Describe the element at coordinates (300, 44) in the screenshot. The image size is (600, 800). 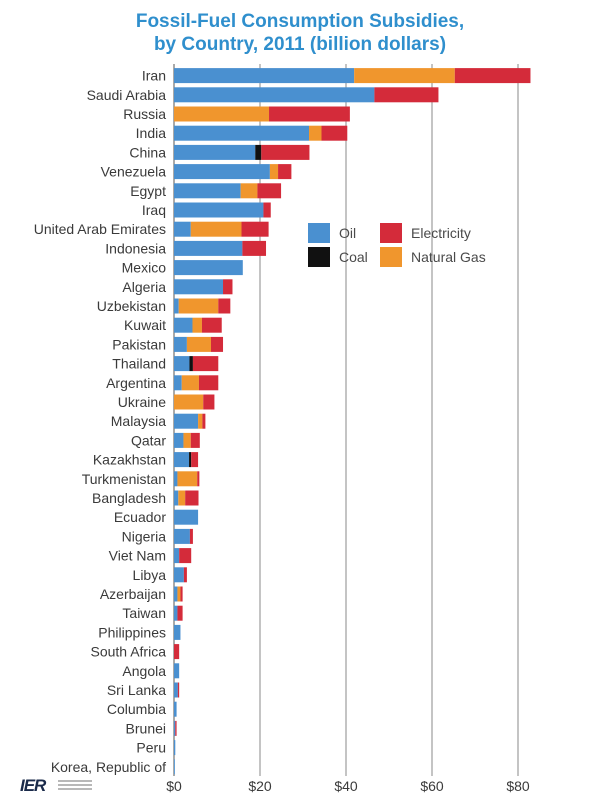
I see `chart-title-line-2: by Country, 2011 (billion dollars)` at that location.